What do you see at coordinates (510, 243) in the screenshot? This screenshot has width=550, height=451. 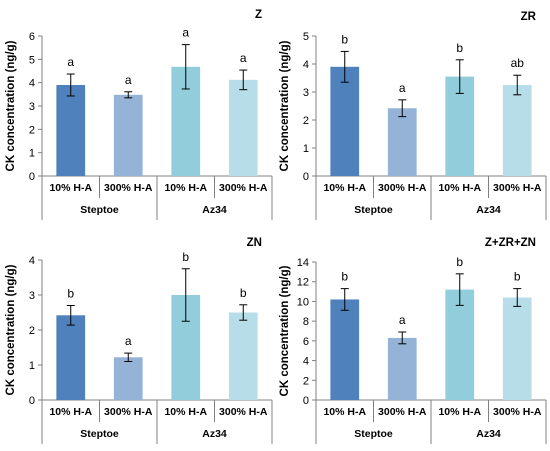 I see `panel-title: Z+ZR+ZN` at bounding box center [510, 243].